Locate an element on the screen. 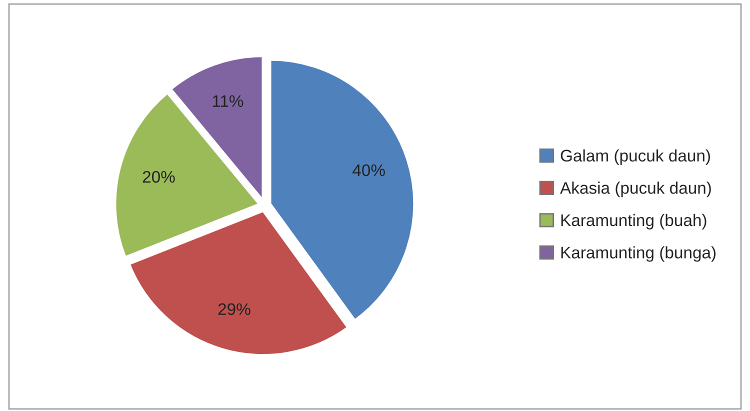 This screenshot has height=411, width=750. legend-label: Karamunting (bunga) is located at coordinates (638, 254).